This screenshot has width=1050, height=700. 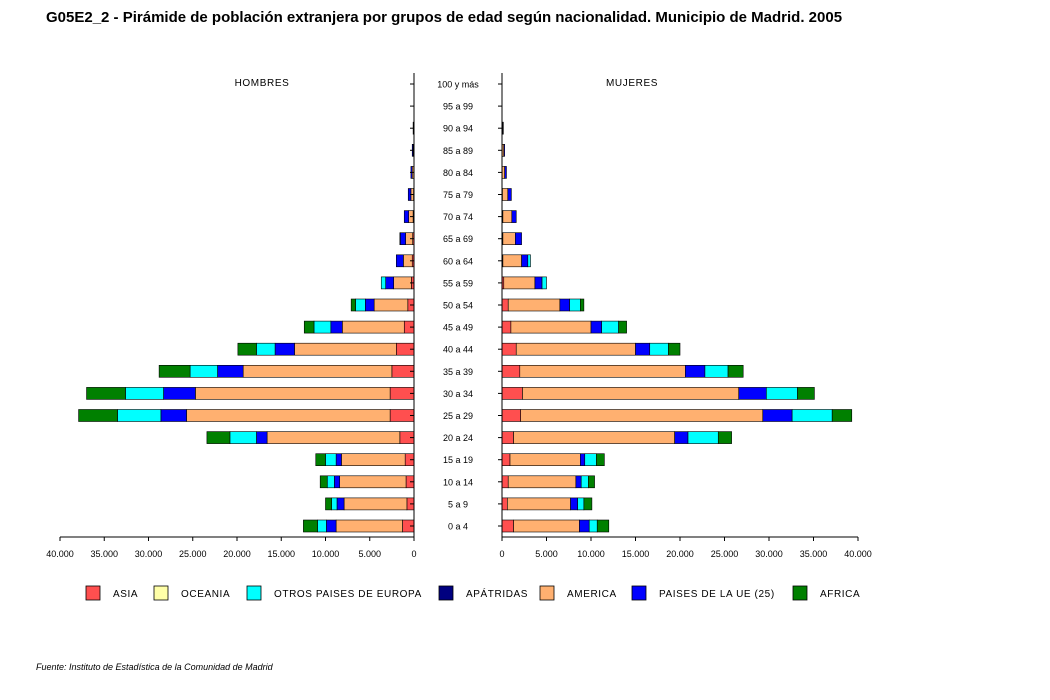 What do you see at coordinates (237, 554) in the screenshot?
I see `hombres-x-tick-label: 20.000` at bounding box center [237, 554].